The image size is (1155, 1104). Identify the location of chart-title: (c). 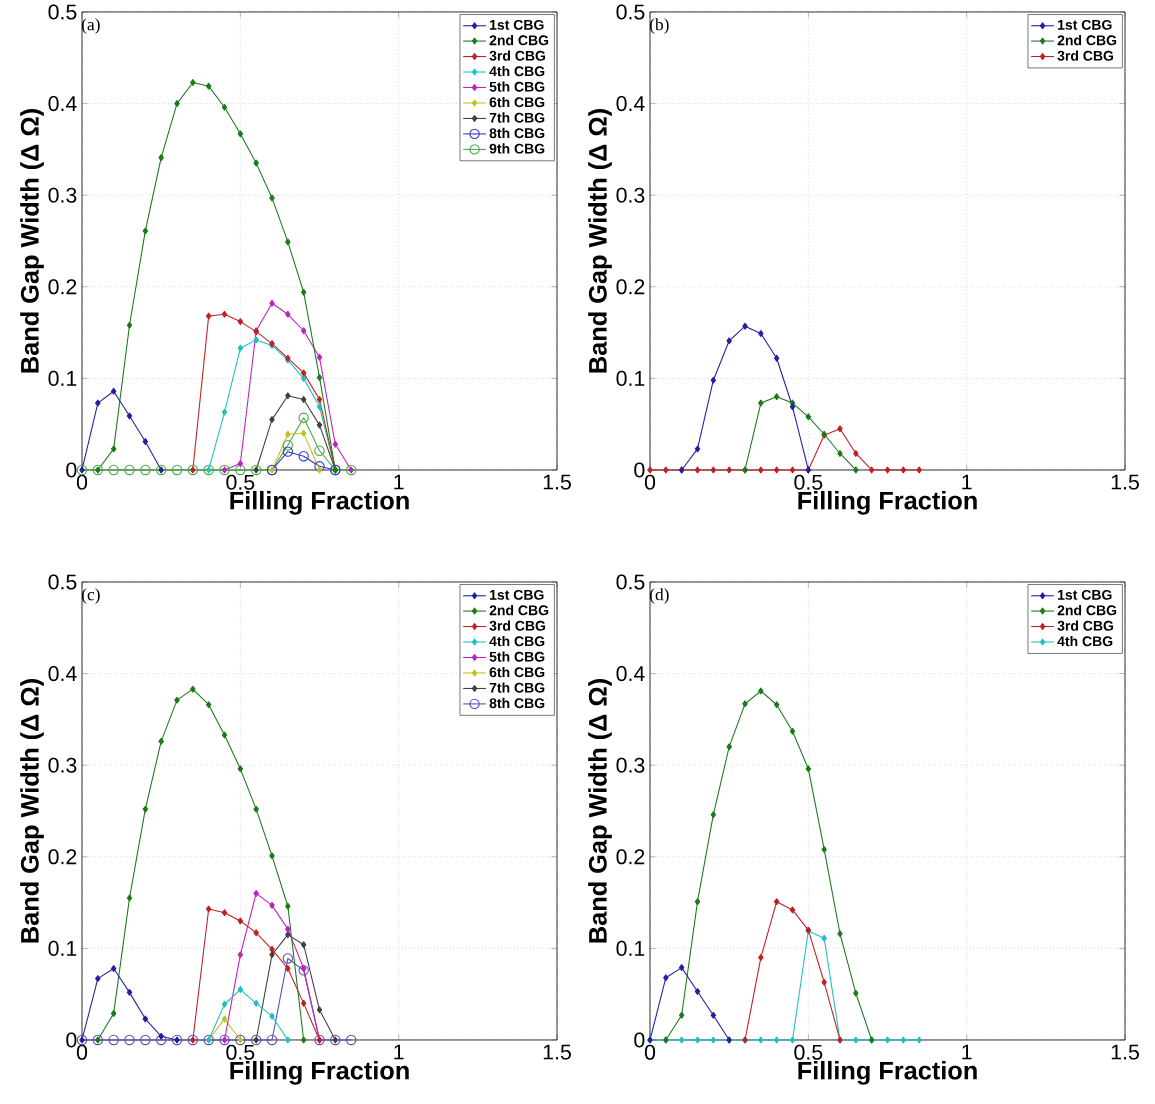
(90, 596).